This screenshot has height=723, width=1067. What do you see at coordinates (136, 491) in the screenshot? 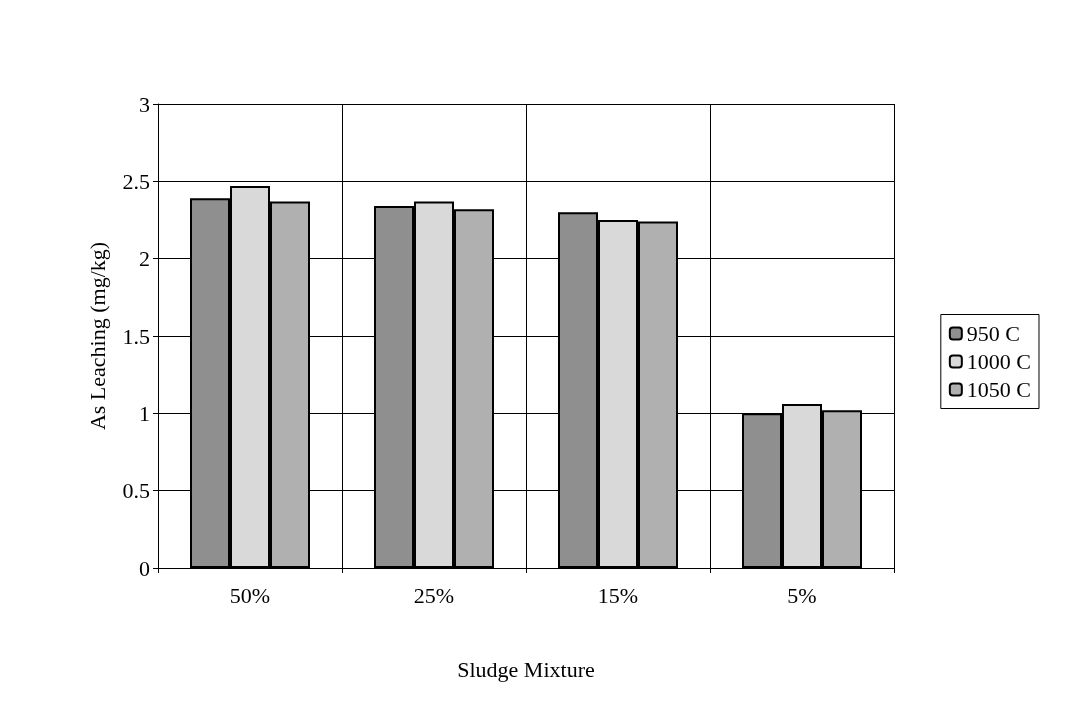
I see `y-tick-label: 0.5` at bounding box center [136, 491].